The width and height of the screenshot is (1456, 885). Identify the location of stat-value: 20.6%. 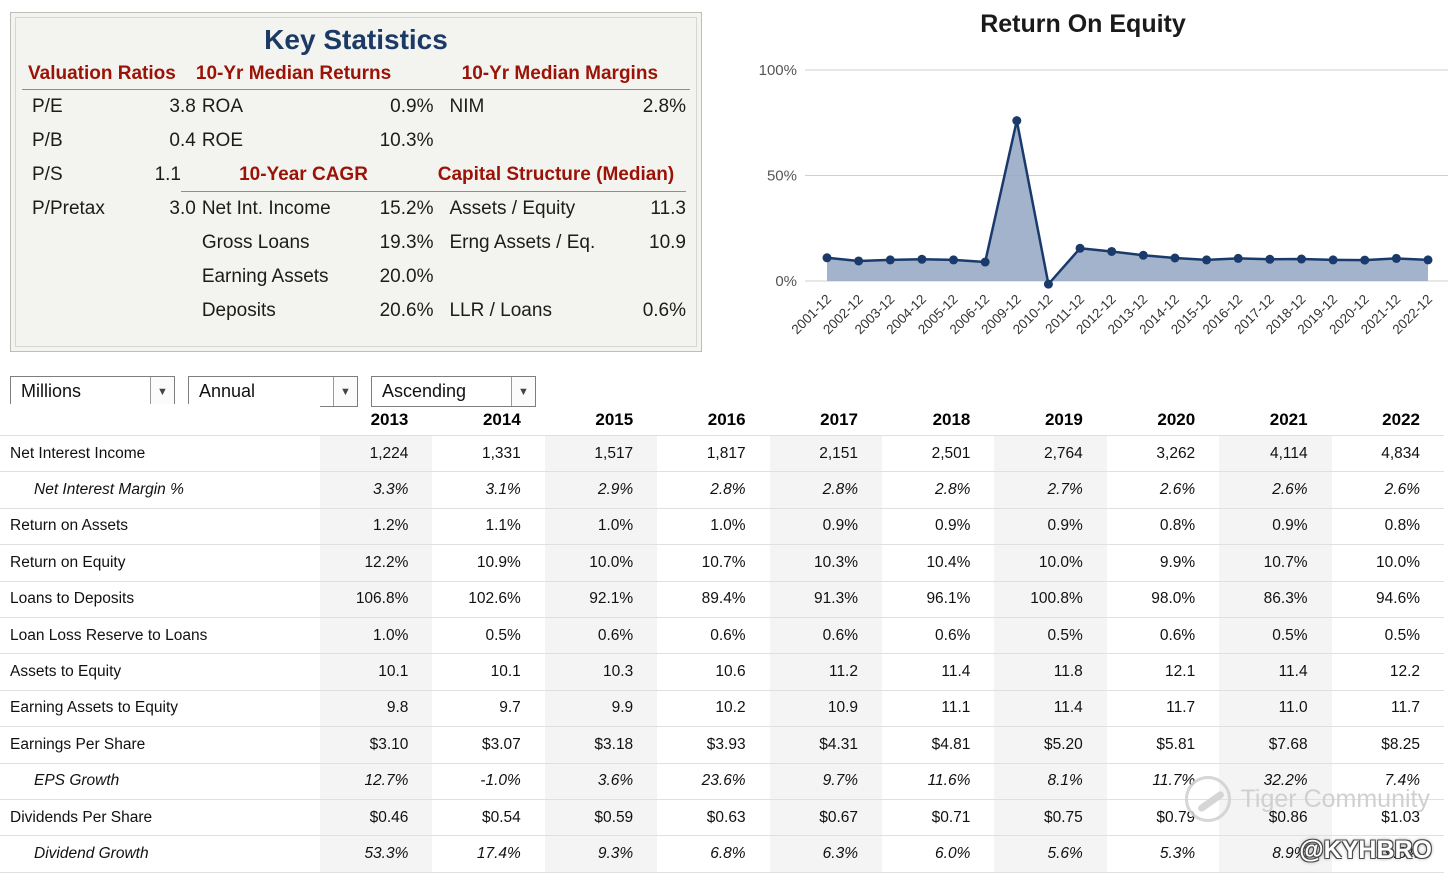
(406, 310).